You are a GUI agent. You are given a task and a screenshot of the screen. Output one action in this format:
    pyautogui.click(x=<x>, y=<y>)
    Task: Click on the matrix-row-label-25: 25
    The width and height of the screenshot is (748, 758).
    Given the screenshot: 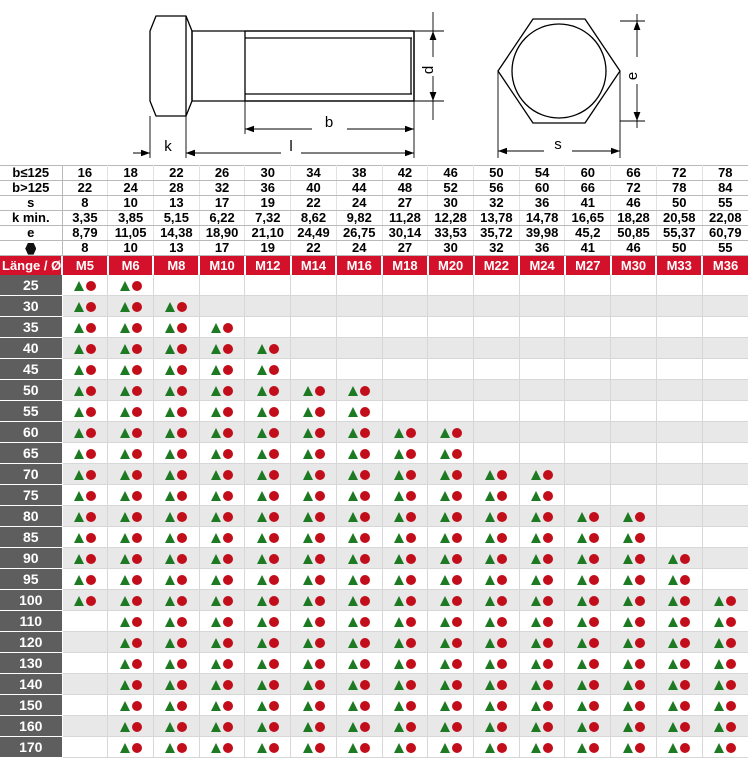 What is the action you would take?
    pyautogui.click(x=31, y=285)
    